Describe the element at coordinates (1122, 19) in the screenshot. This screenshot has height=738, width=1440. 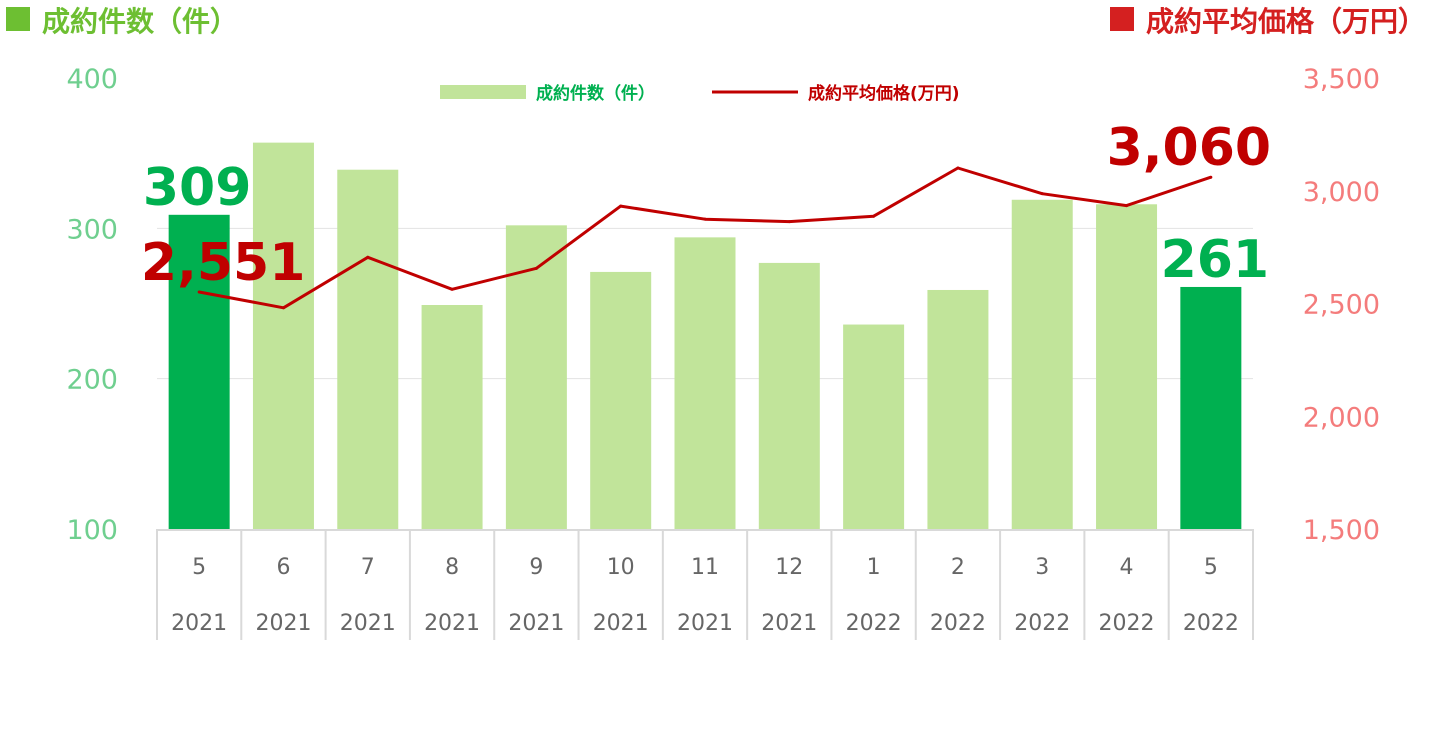
I see `right-title-marker` at that location.